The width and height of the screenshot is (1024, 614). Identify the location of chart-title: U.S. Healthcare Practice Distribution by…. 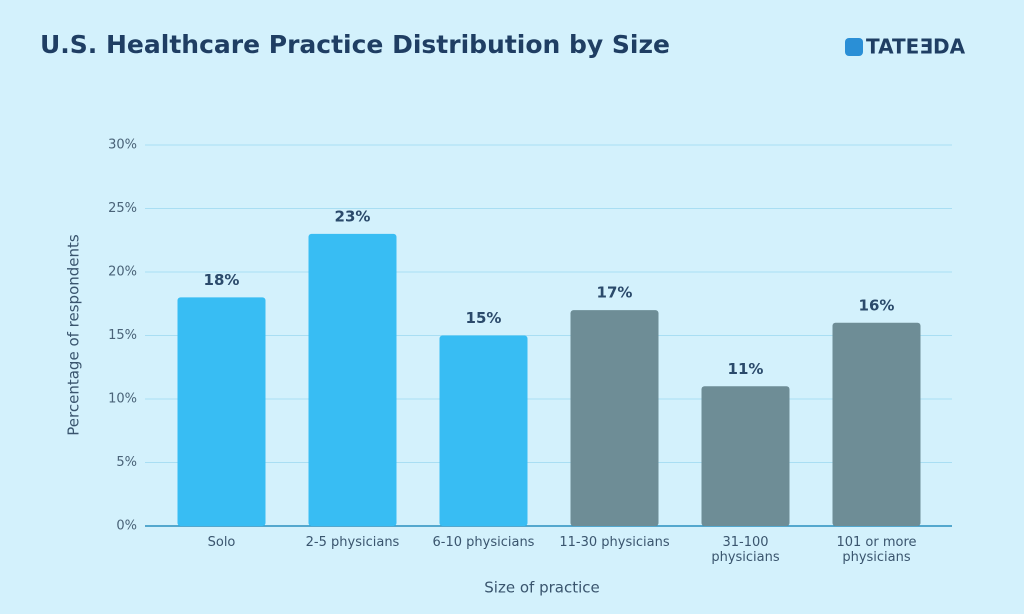
(355, 44).